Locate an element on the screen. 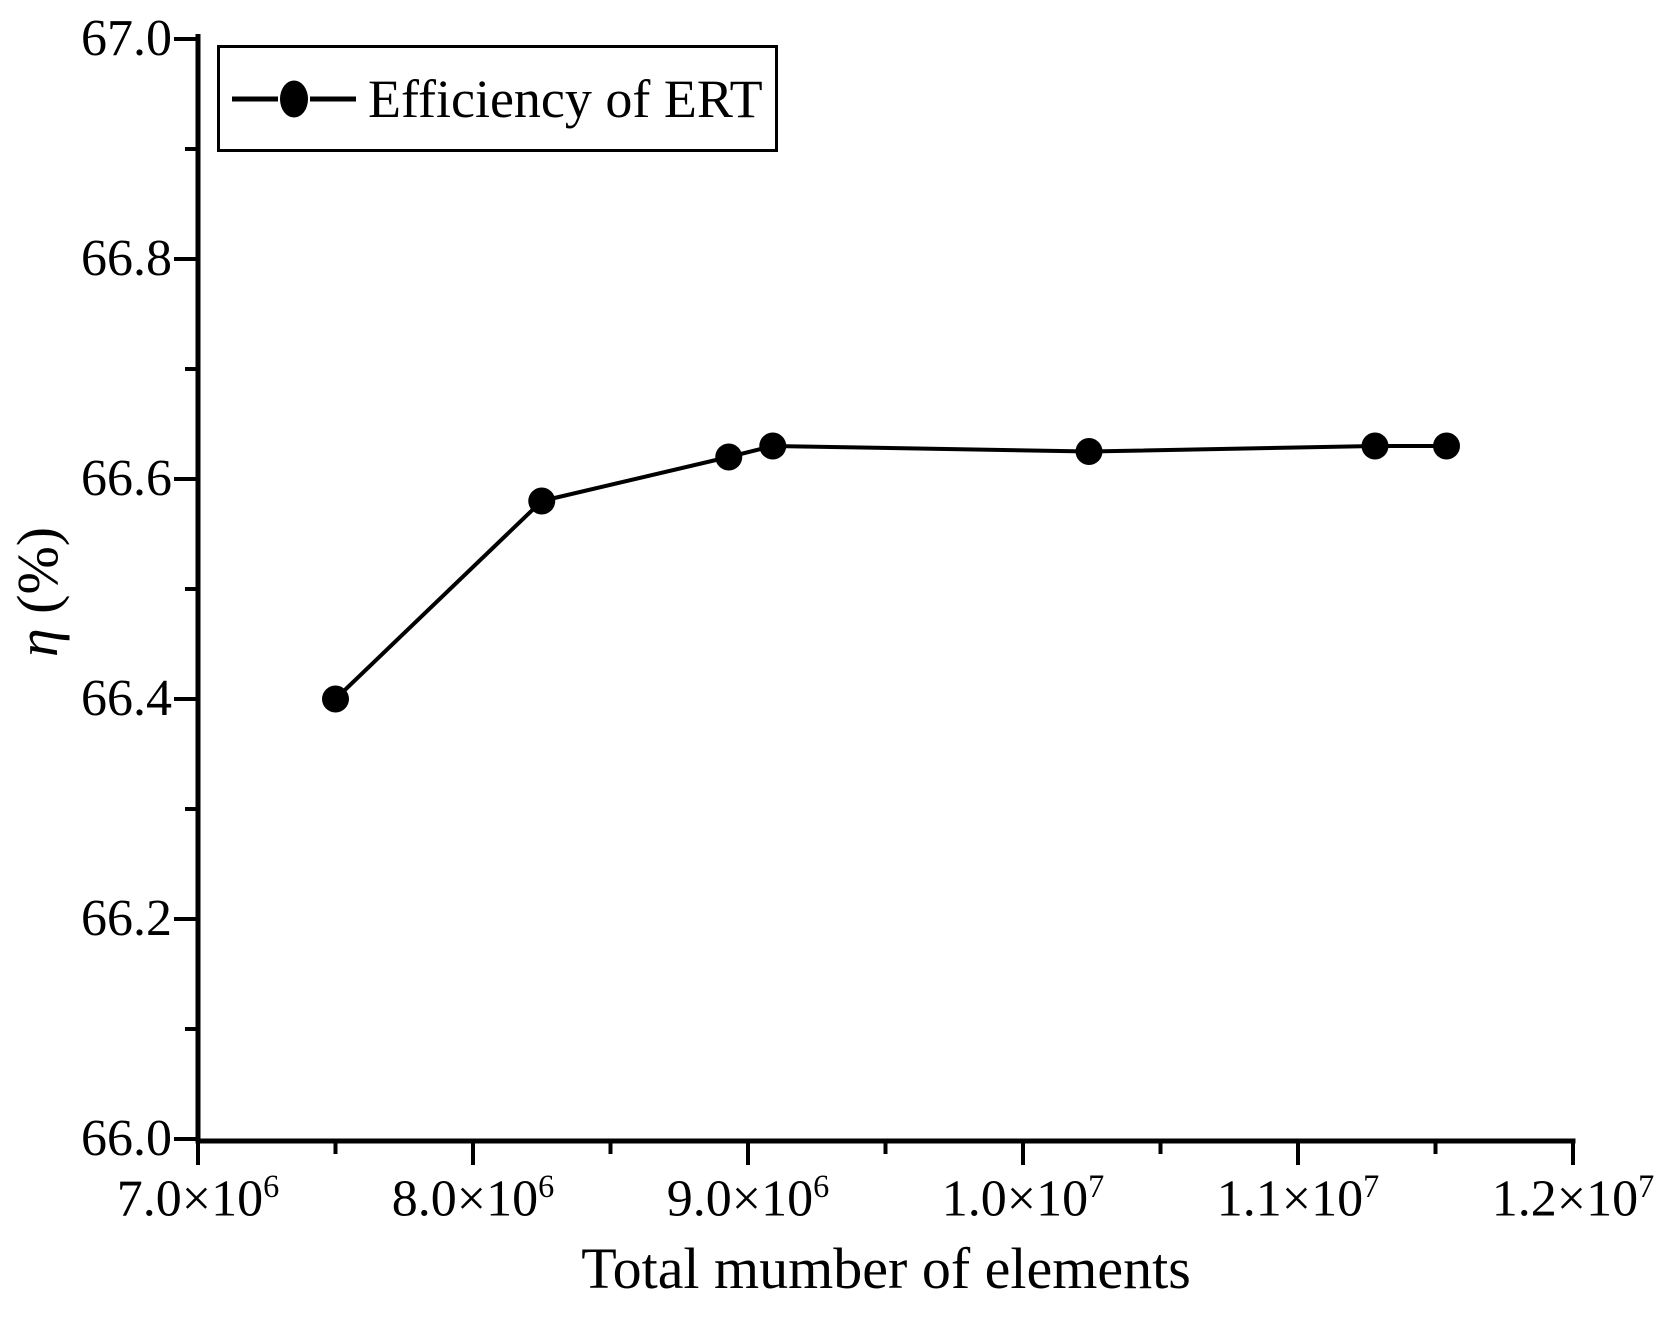 The width and height of the screenshot is (1656, 1334). legend-label: Efficiency of ERT is located at coordinates (565, 98).